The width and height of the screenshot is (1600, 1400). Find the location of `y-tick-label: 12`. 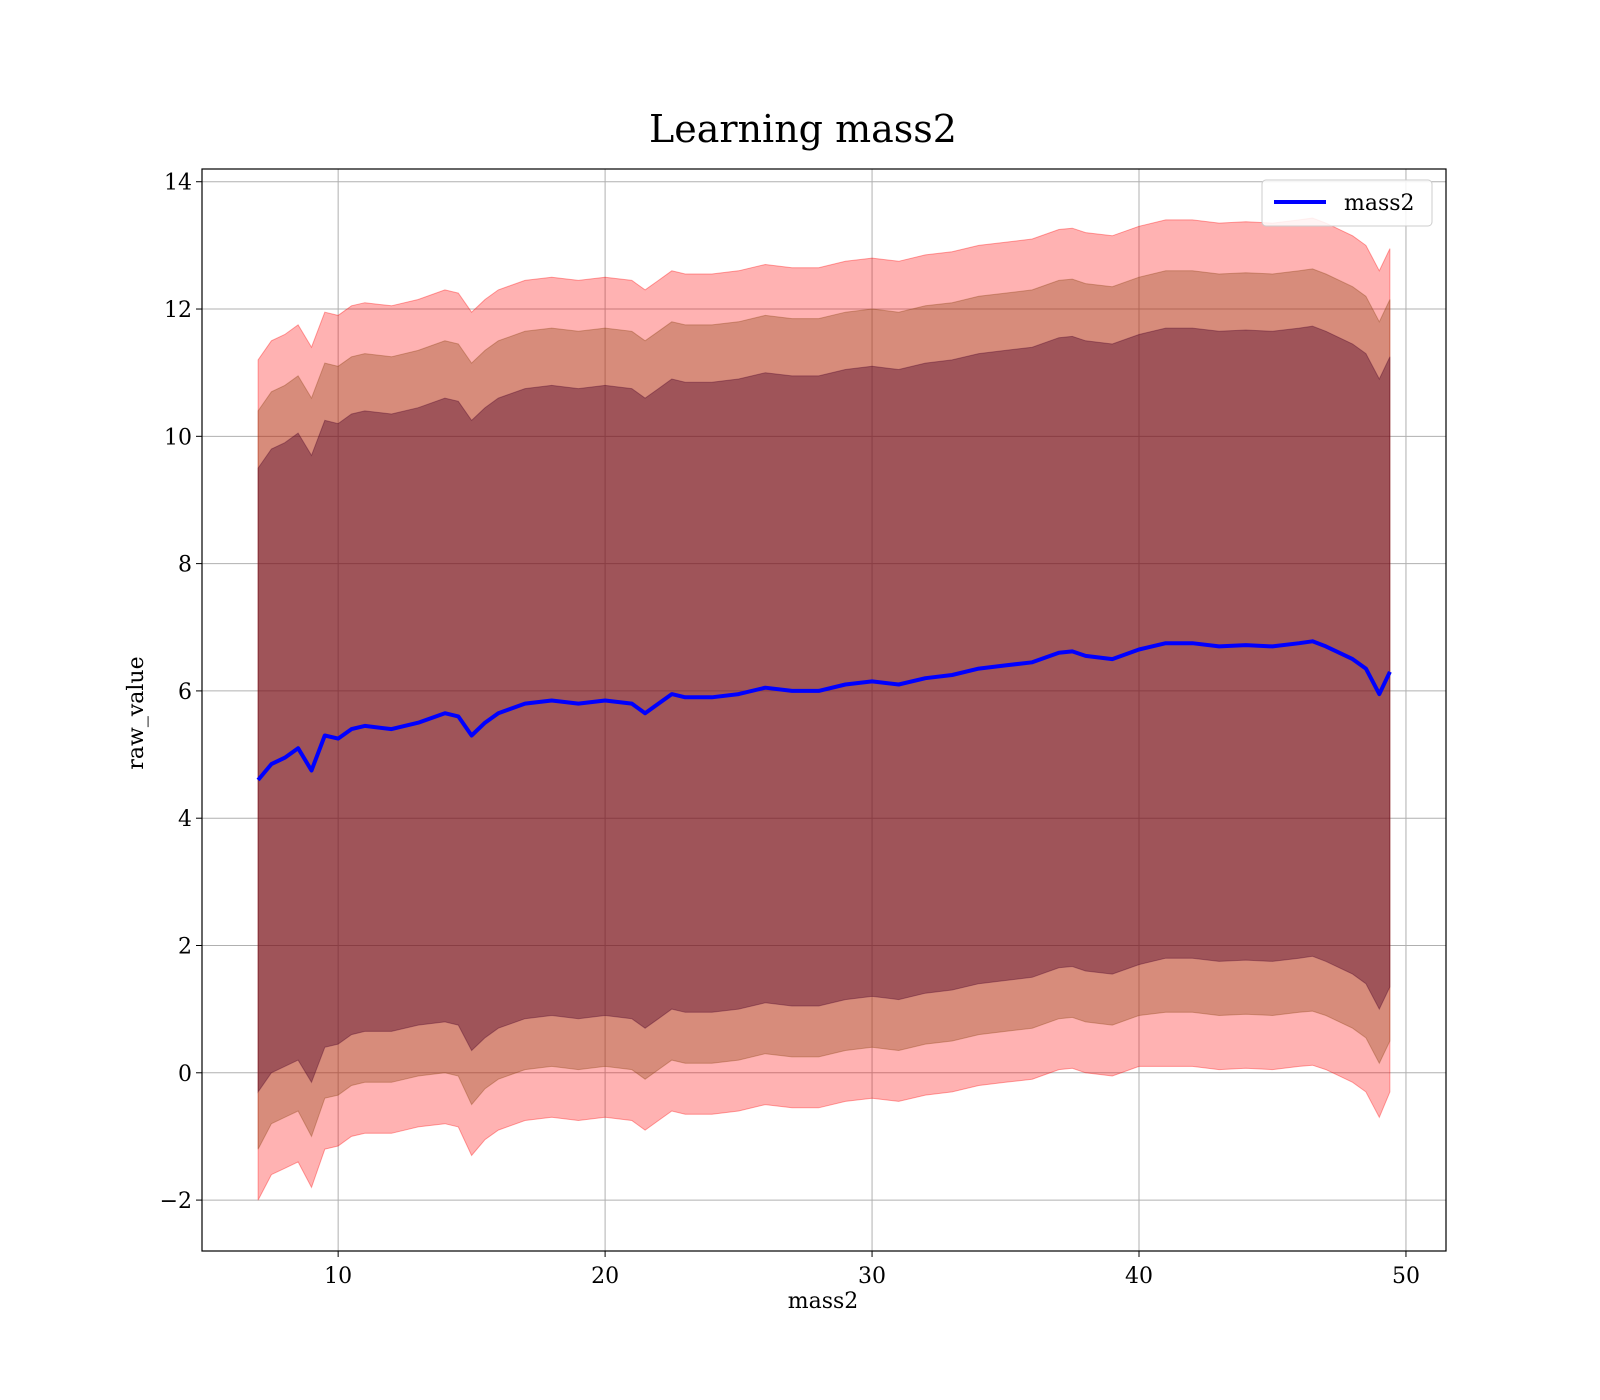

y-tick-label: 12 is located at coordinates (178, 310).